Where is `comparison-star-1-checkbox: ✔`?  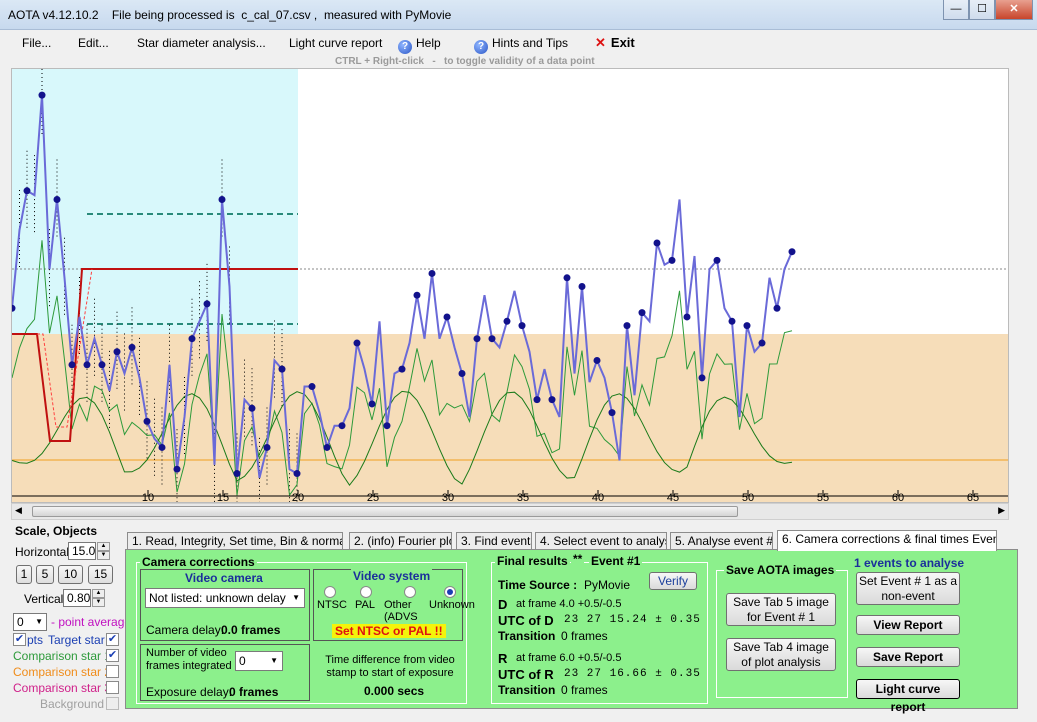
comparison-star-1-checkbox: ✔ is located at coordinates (112, 655).